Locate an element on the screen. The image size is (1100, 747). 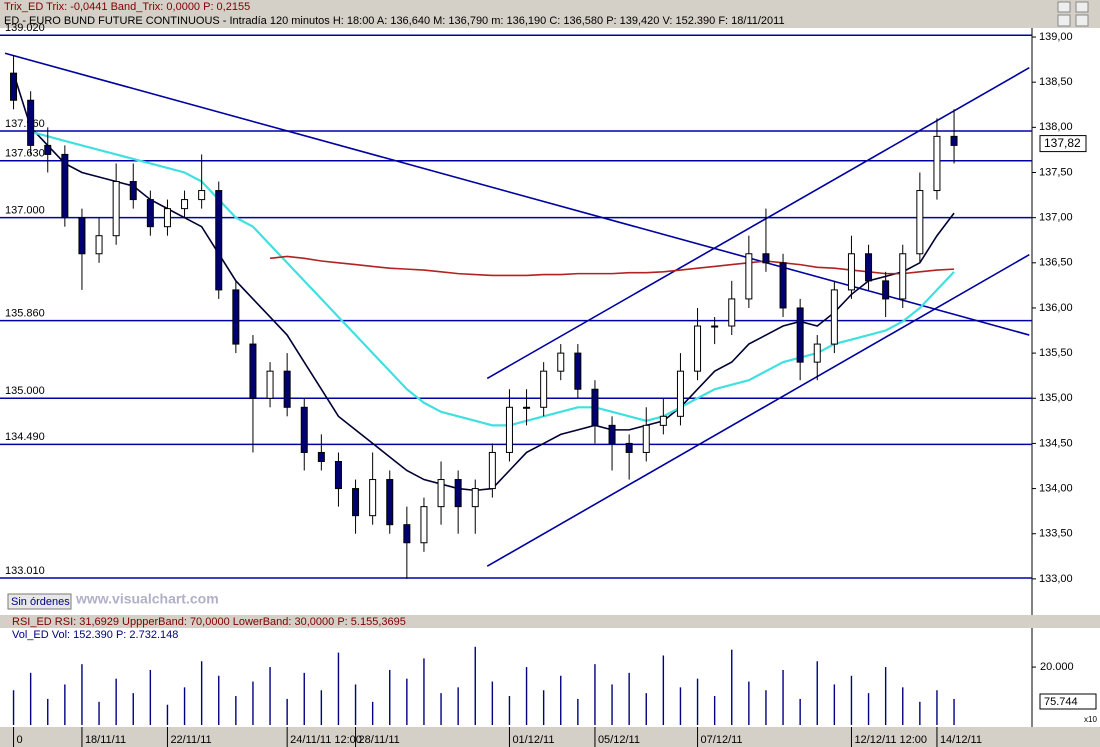
x-tick-label: 07/12/11 is located at coordinates (722, 740).